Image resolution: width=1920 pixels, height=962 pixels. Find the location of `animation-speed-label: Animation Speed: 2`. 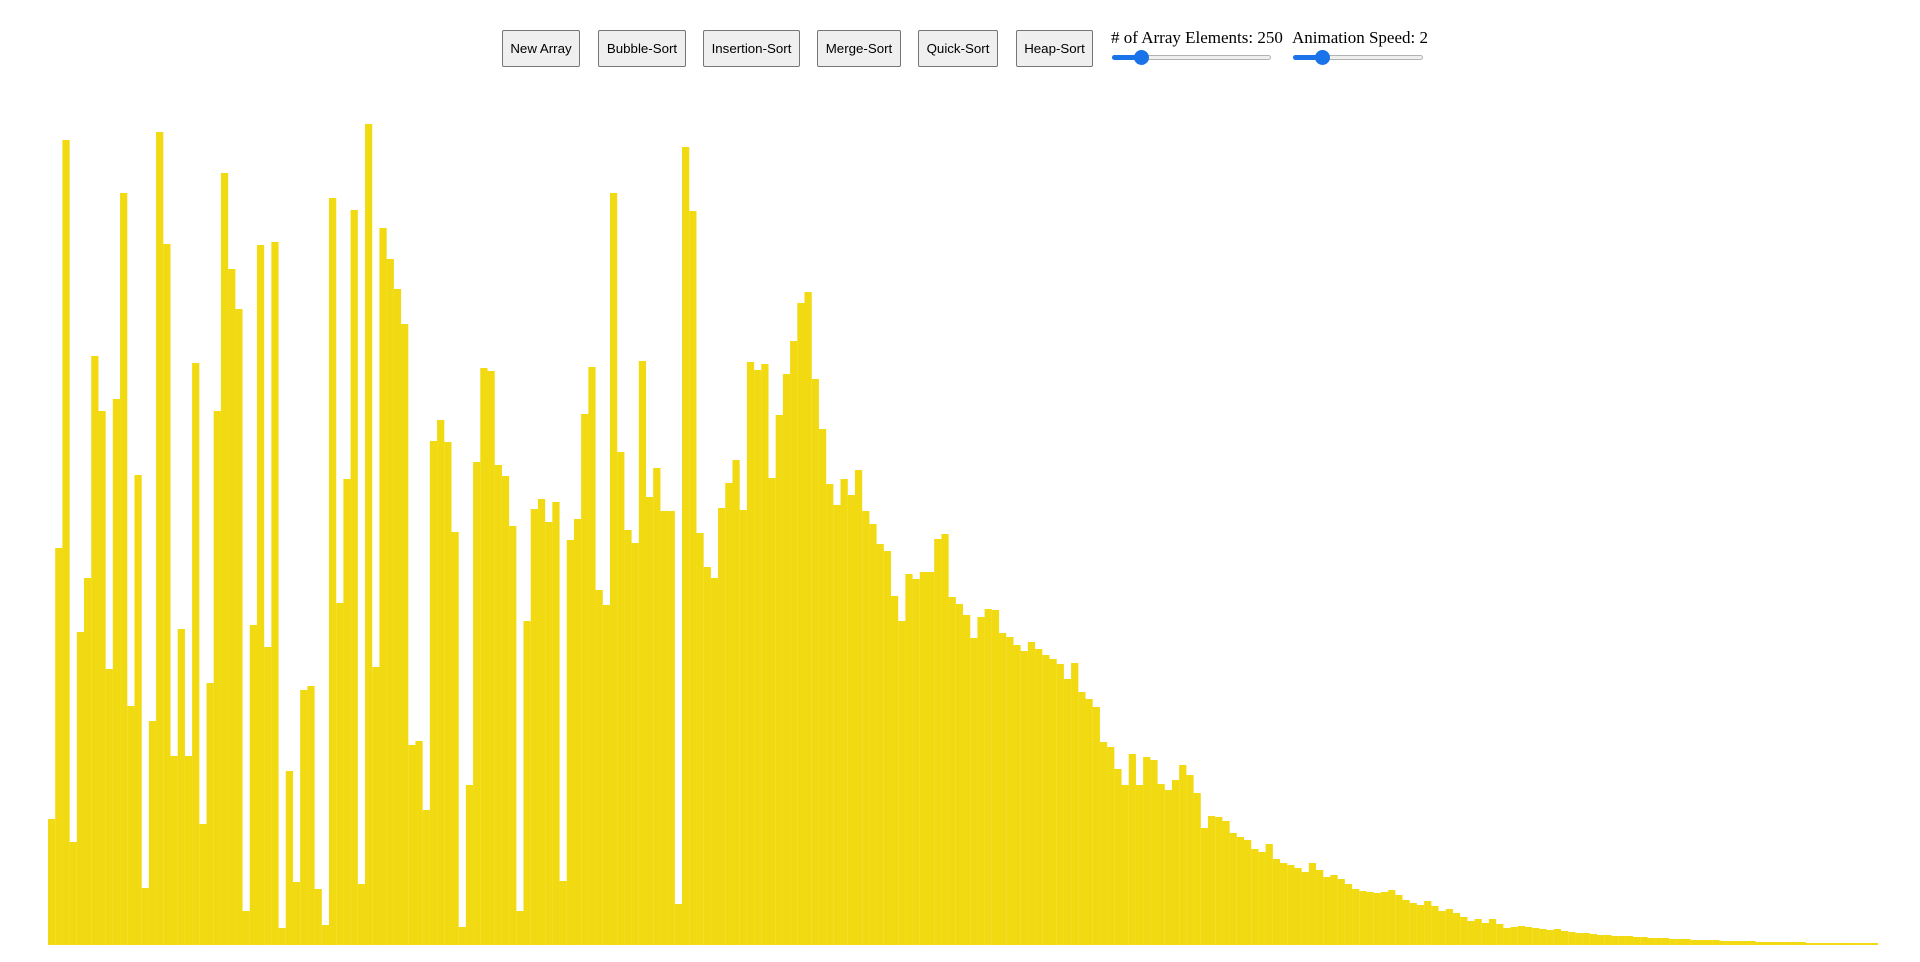

animation-speed-label: Animation Speed: 2 is located at coordinates (1360, 37).